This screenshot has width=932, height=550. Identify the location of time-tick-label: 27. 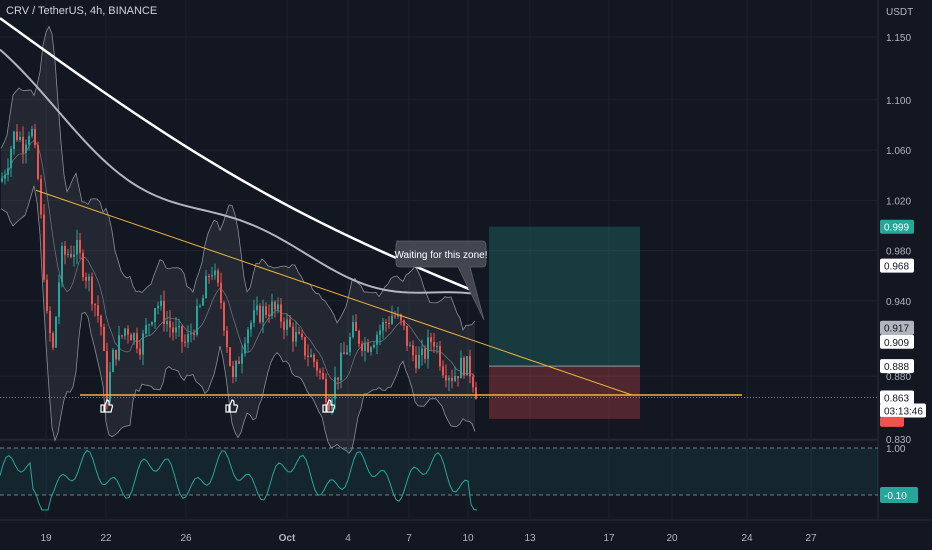
(811, 538).